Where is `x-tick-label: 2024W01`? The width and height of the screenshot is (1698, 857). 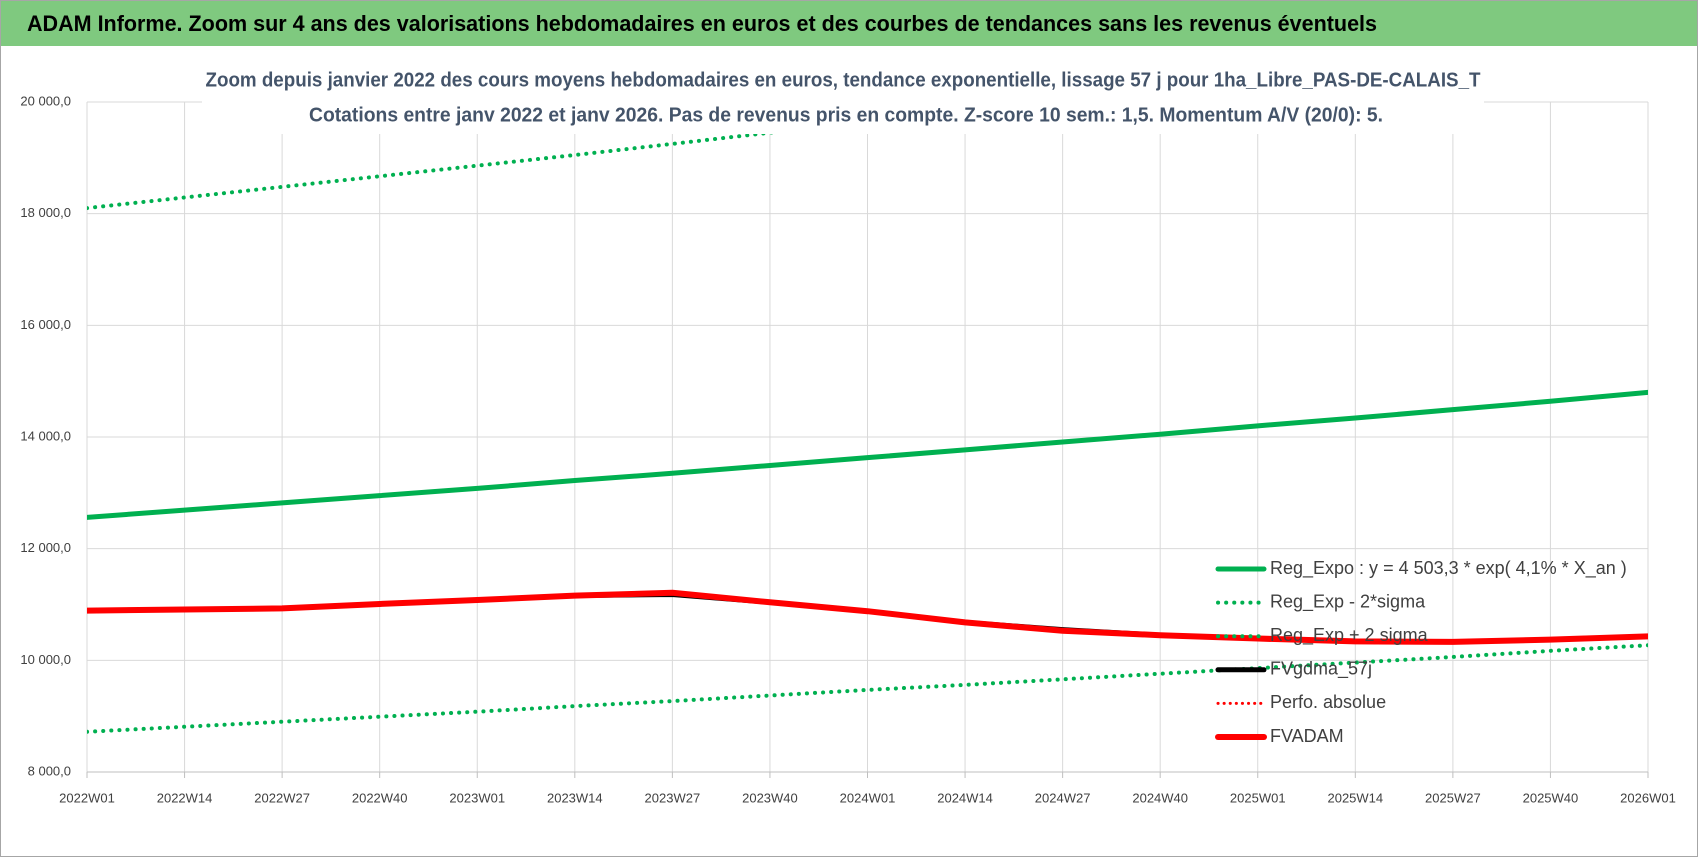
x-tick-label: 2024W01 is located at coordinates (868, 797).